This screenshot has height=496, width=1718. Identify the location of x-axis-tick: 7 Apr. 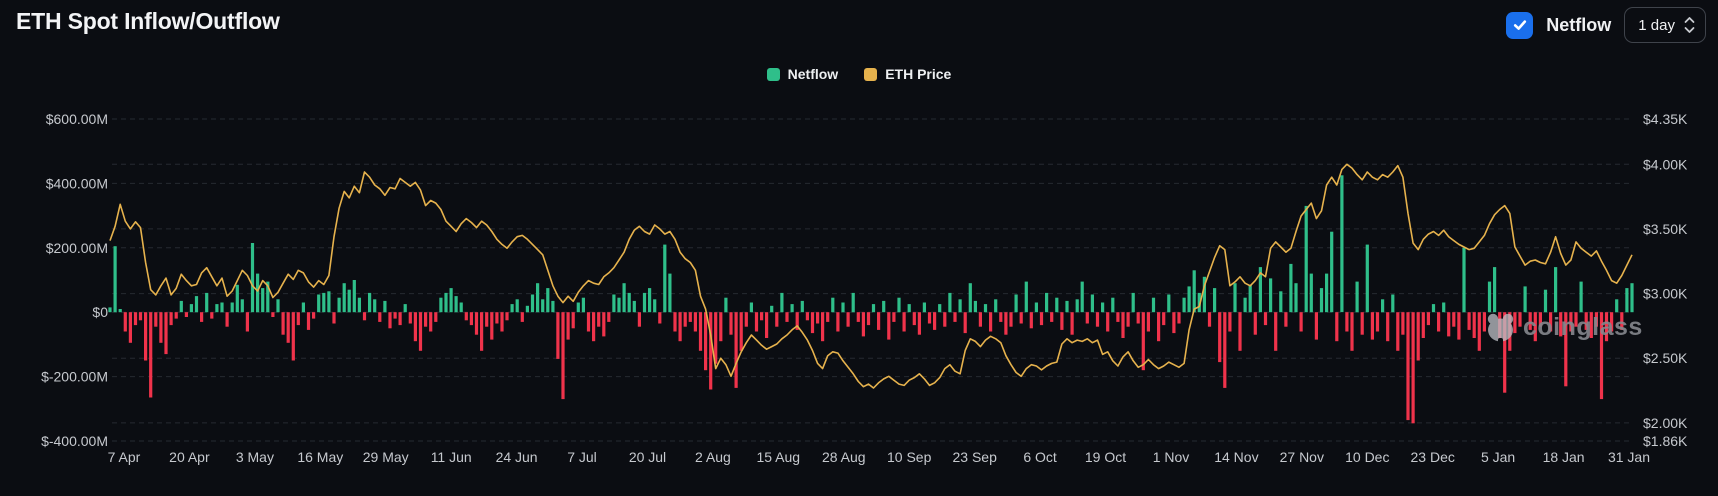
(124, 457).